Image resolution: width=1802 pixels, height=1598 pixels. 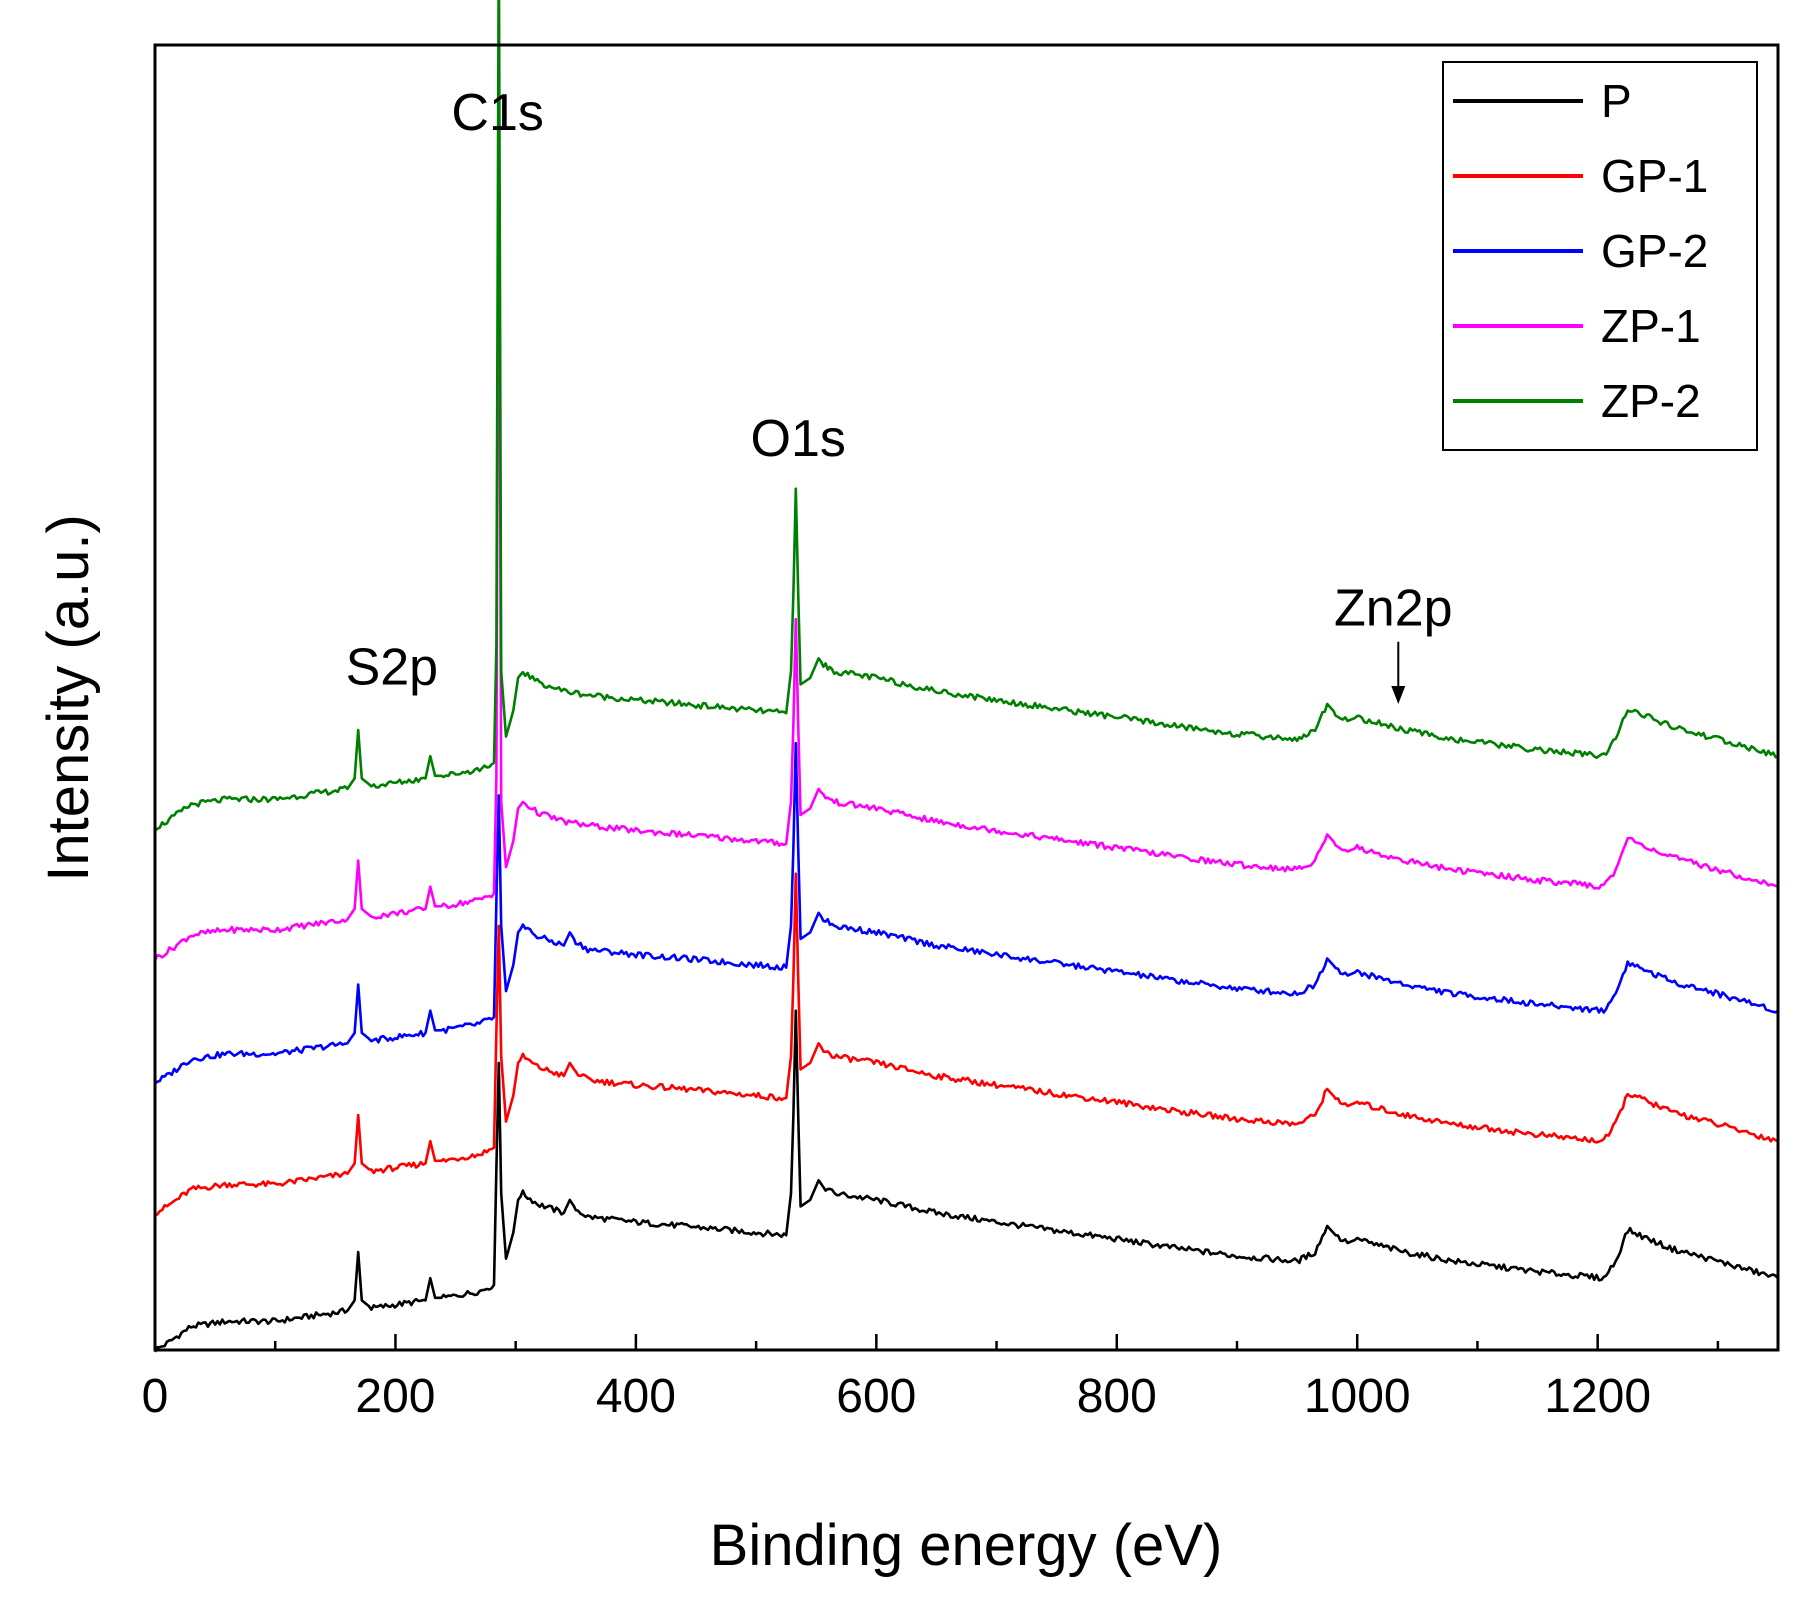 I want to click on x-tick-label: 1200, so click(x=1597, y=1396).